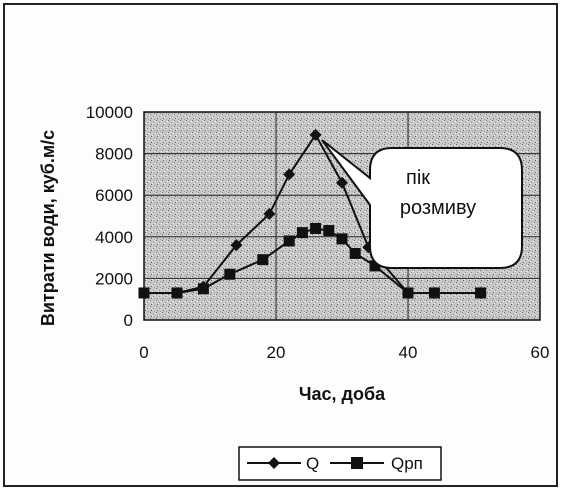 This screenshot has height=492, width=565. I want to click on series-qrp, so click(312, 260).